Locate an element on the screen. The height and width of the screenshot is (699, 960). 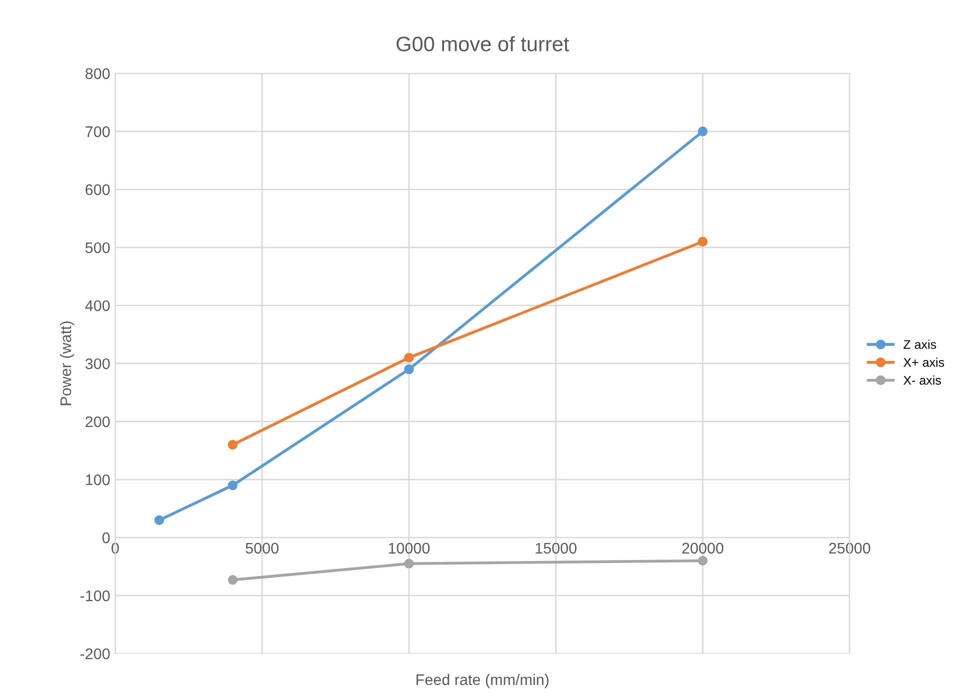
x-tick-label: 5000 is located at coordinates (262, 548).